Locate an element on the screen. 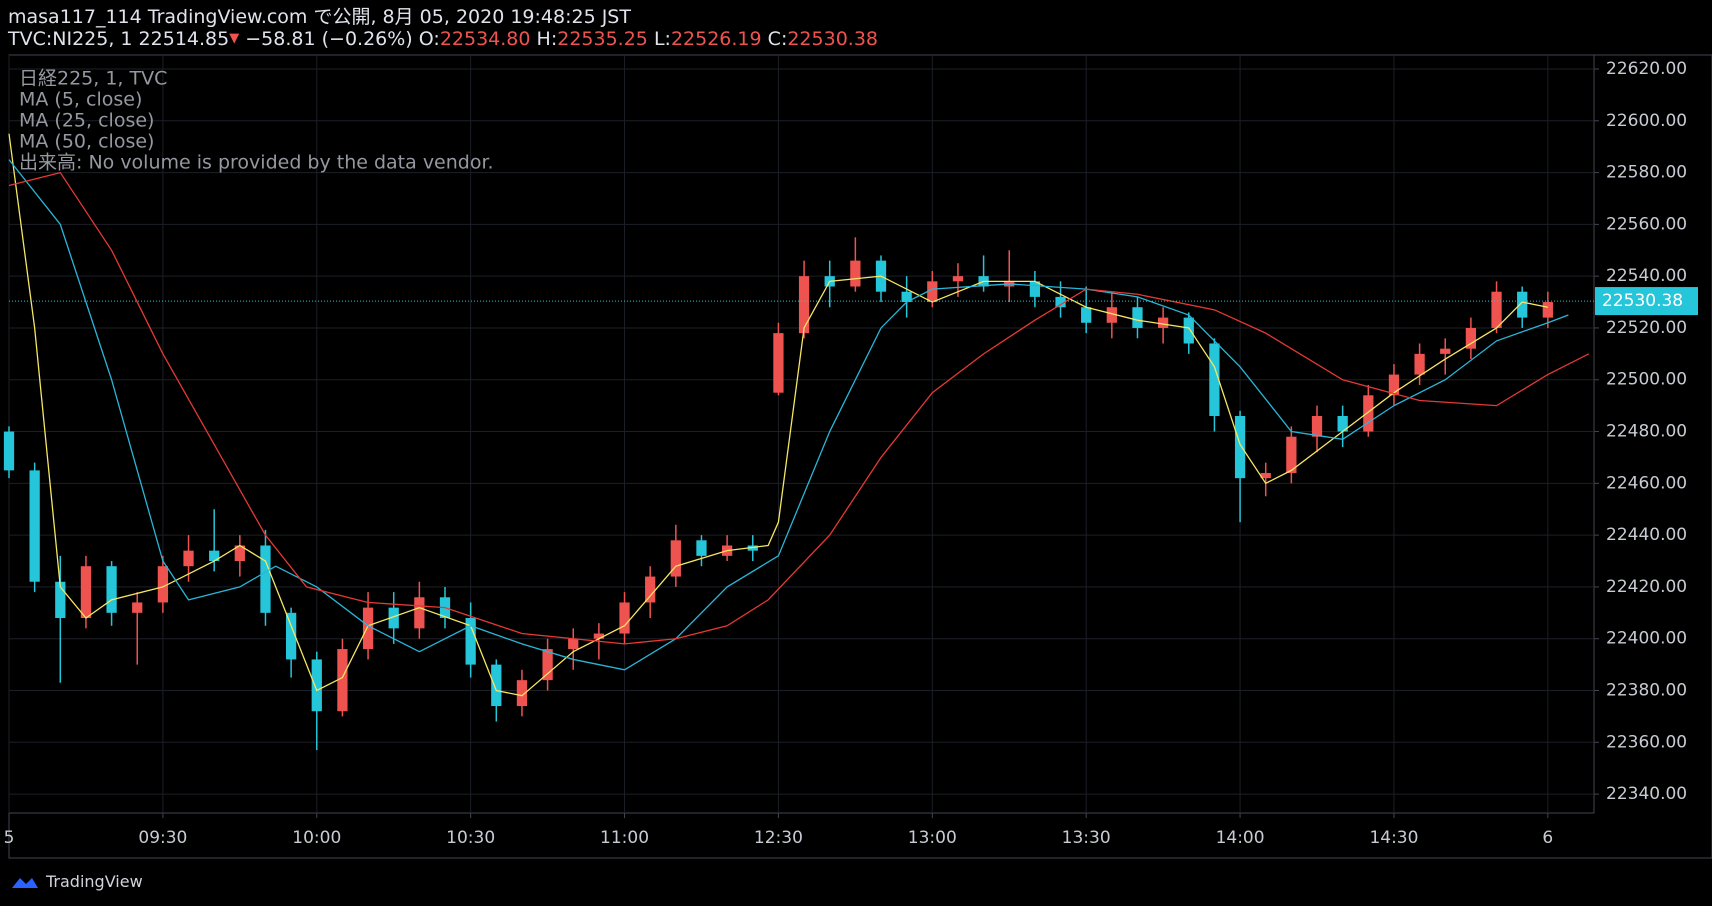 This screenshot has height=906, width=1712. o-value: 22534.80 is located at coordinates (485, 39).